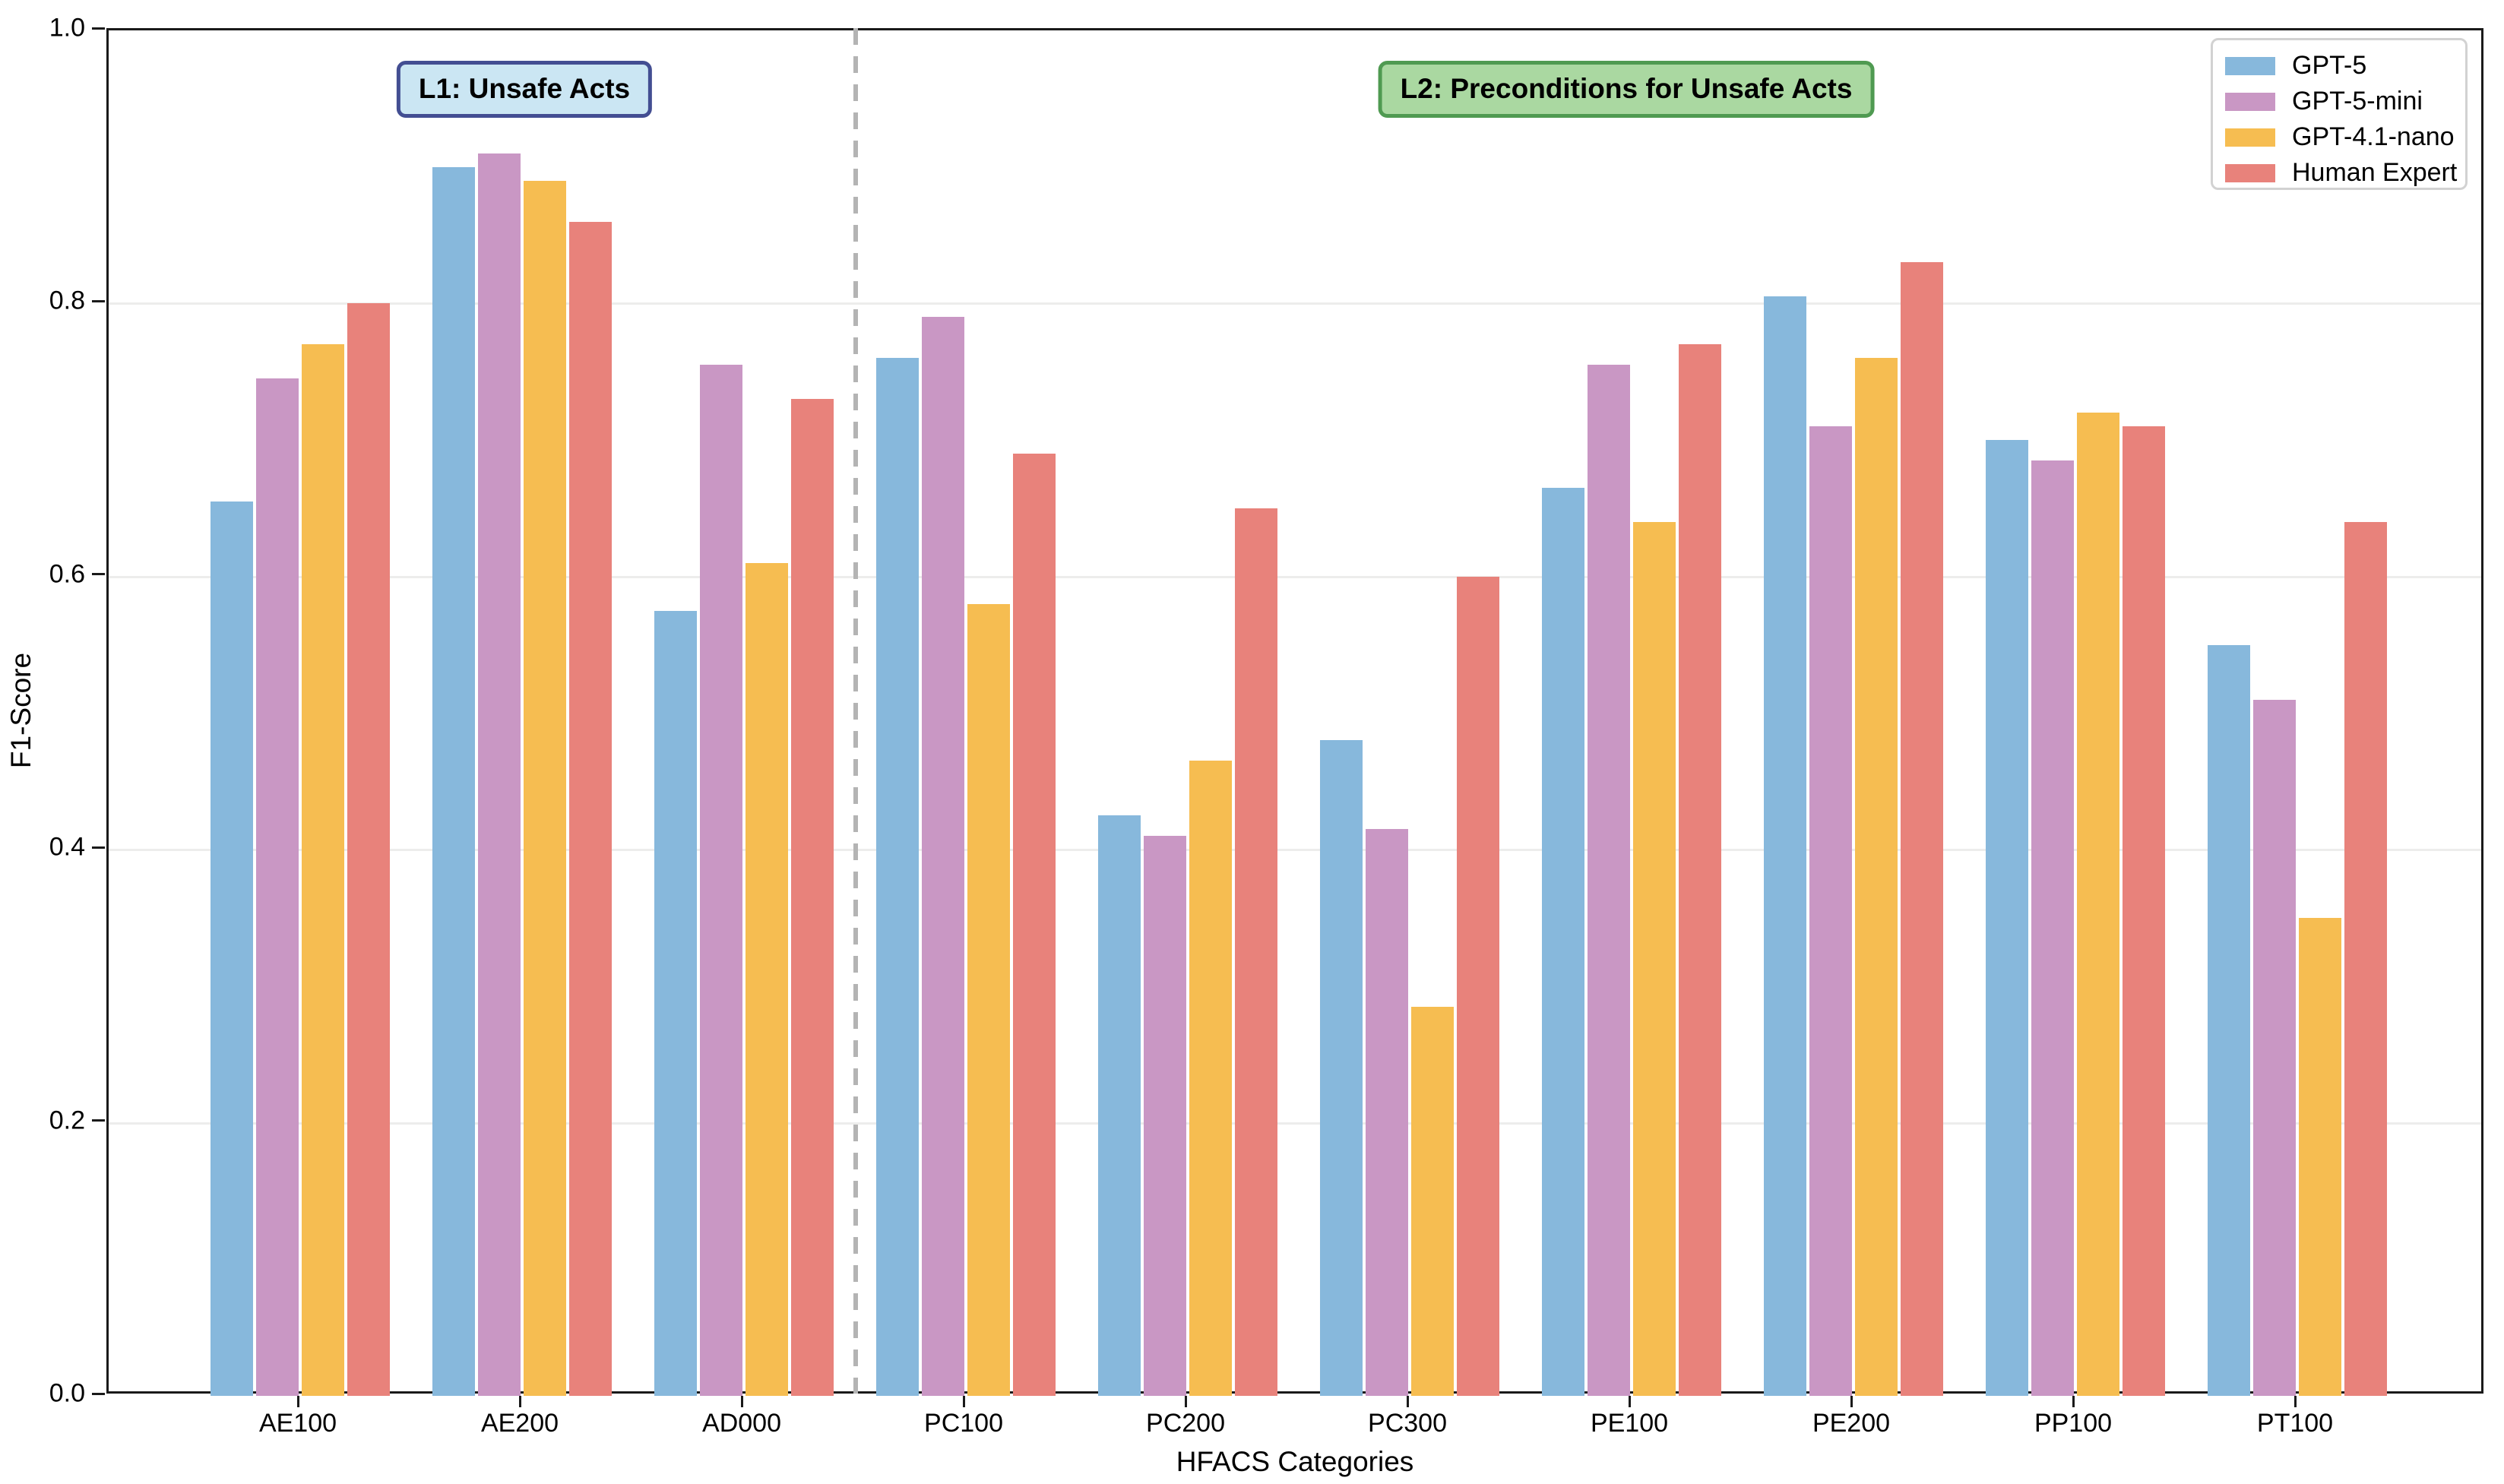 This screenshot has width=2504, height=1484. I want to click on bar-GPT-4.1-nano-PE100, so click(1654, 958).